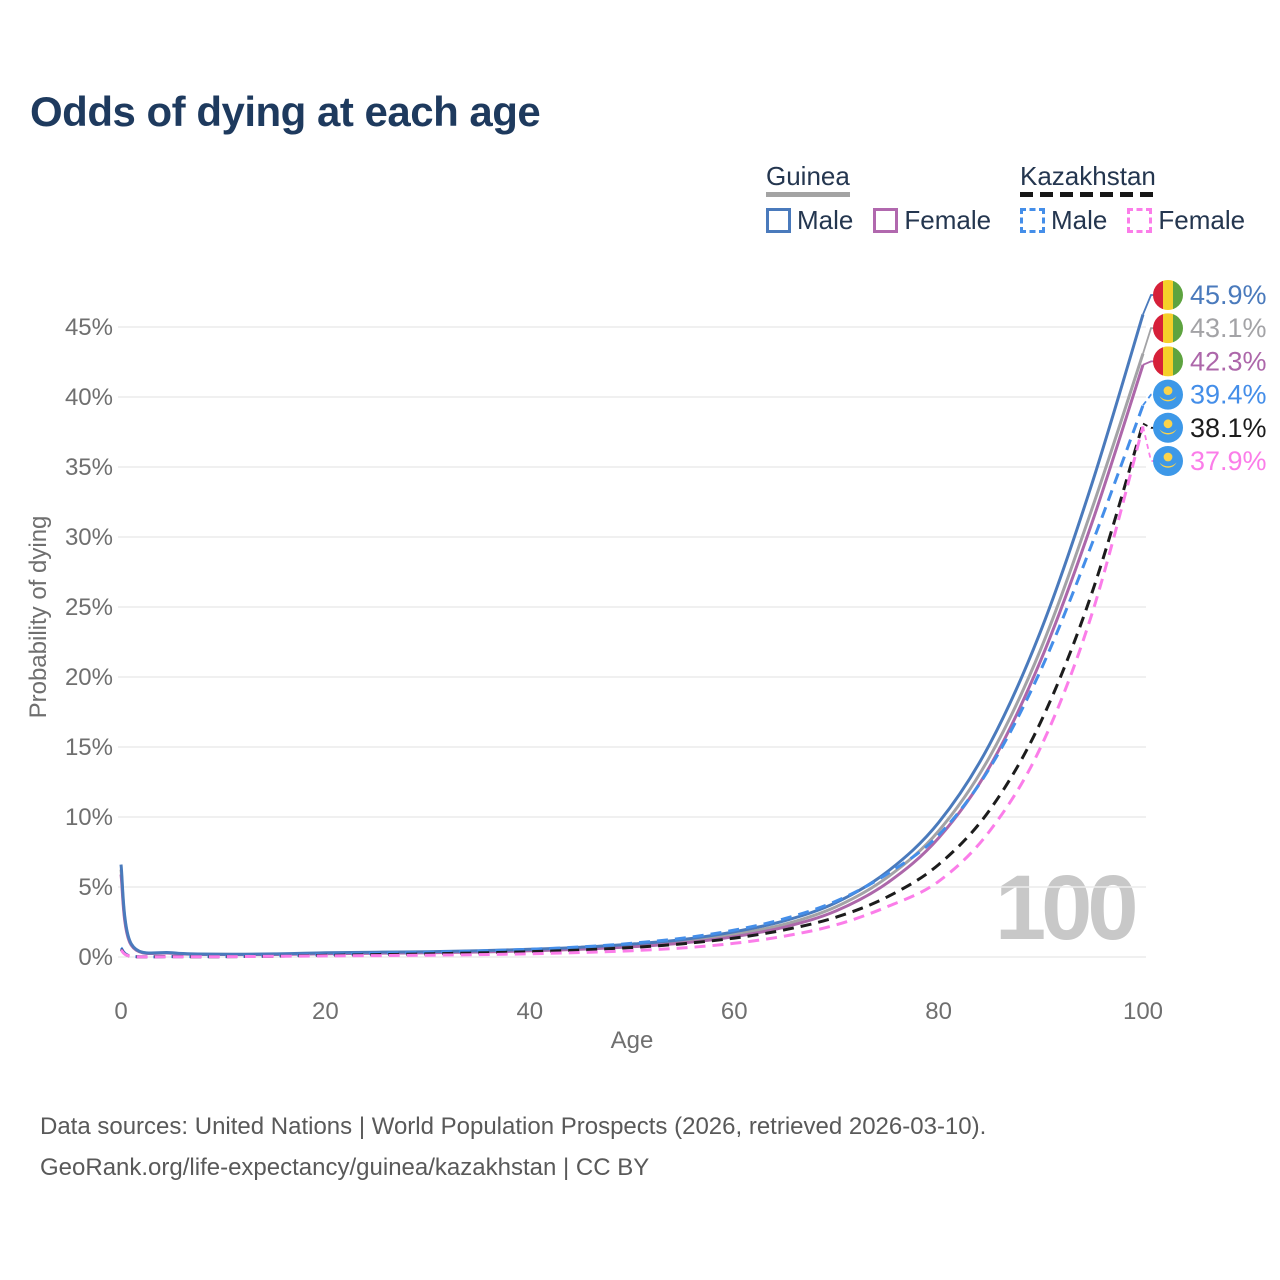 The height and width of the screenshot is (1280, 1280). What do you see at coordinates (89, 747) in the screenshot?
I see `y-tick-label: 15%` at bounding box center [89, 747].